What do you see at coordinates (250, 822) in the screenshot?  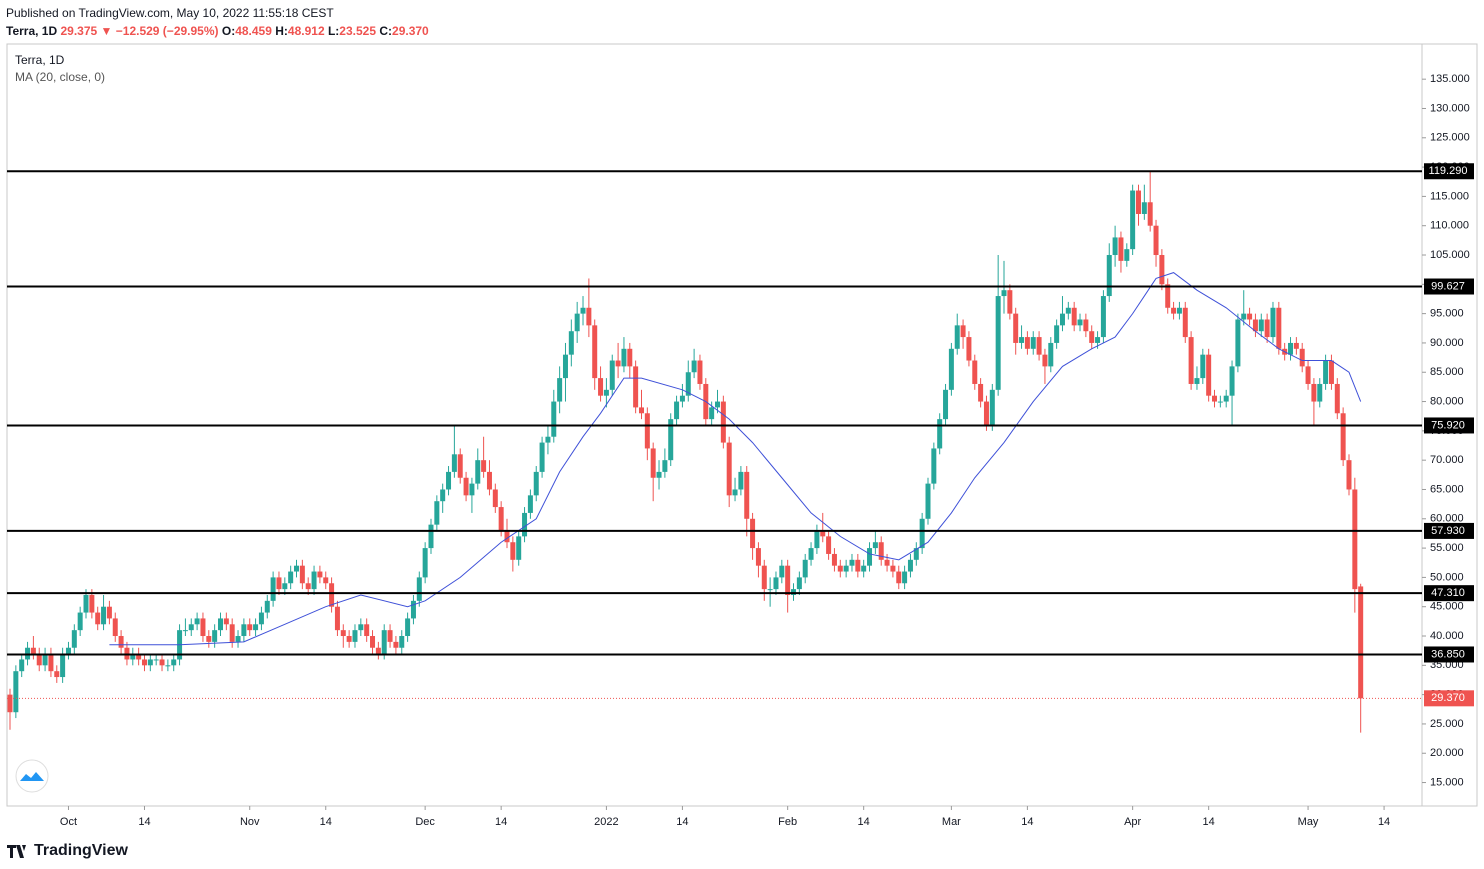 I see `x-tick-label: Nov` at bounding box center [250, 822].